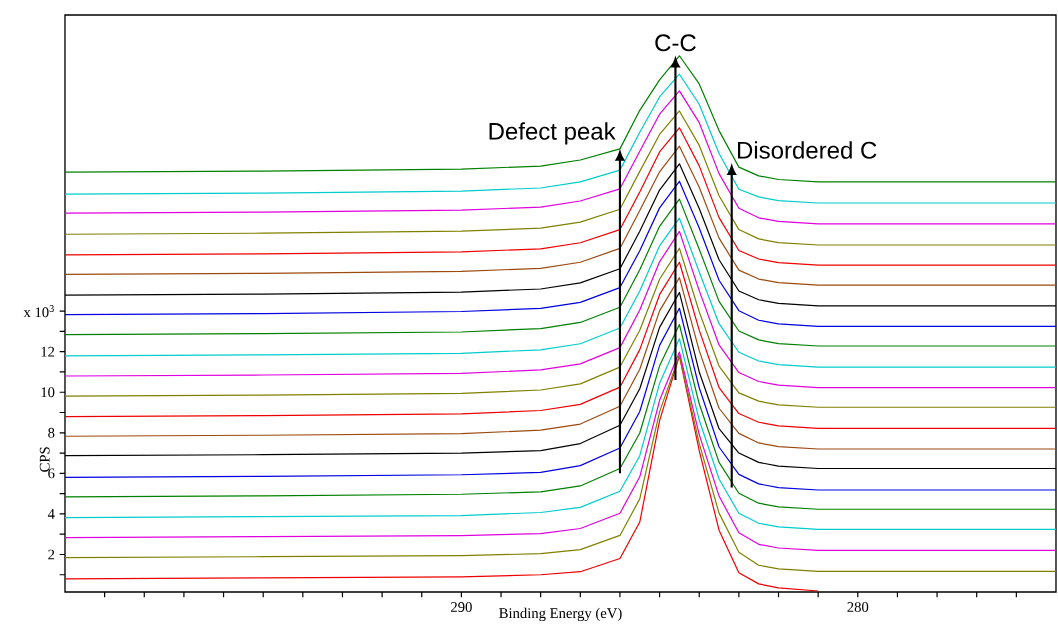 This screenshot has width=1058, height=637. What do you see at coordinates (51, 554) in the screenshot?
I see `y-tick-label: 2` at bounding box center [51, 554].